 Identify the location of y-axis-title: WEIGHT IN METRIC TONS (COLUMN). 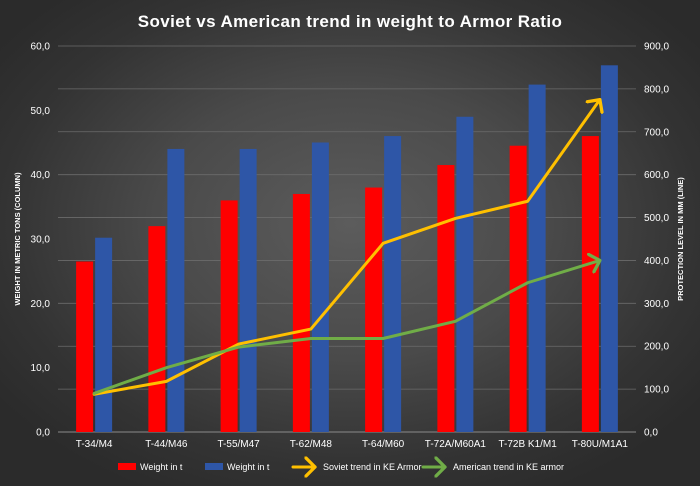
(17, 239).